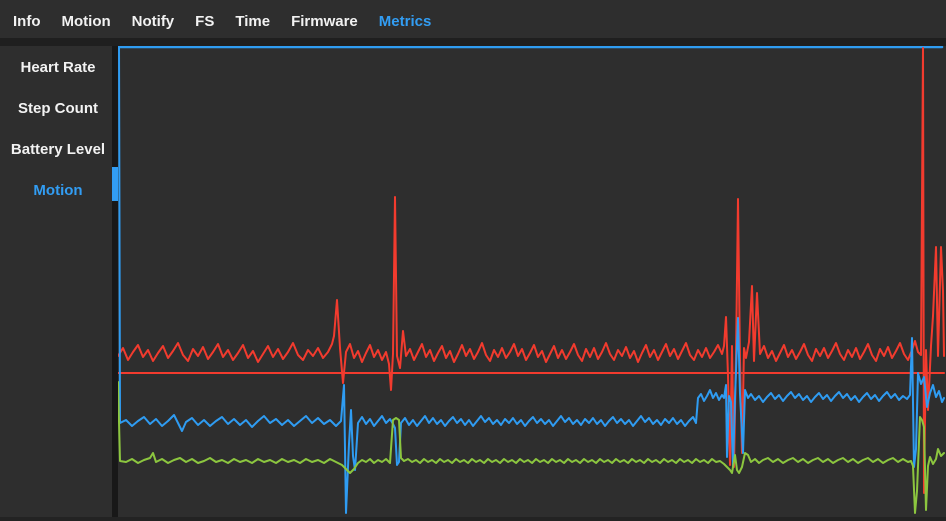  Describe the element at coordinates (58, 149) in the screenshot. I see `sidebar-item-battery-level: Battery Level` at that location.